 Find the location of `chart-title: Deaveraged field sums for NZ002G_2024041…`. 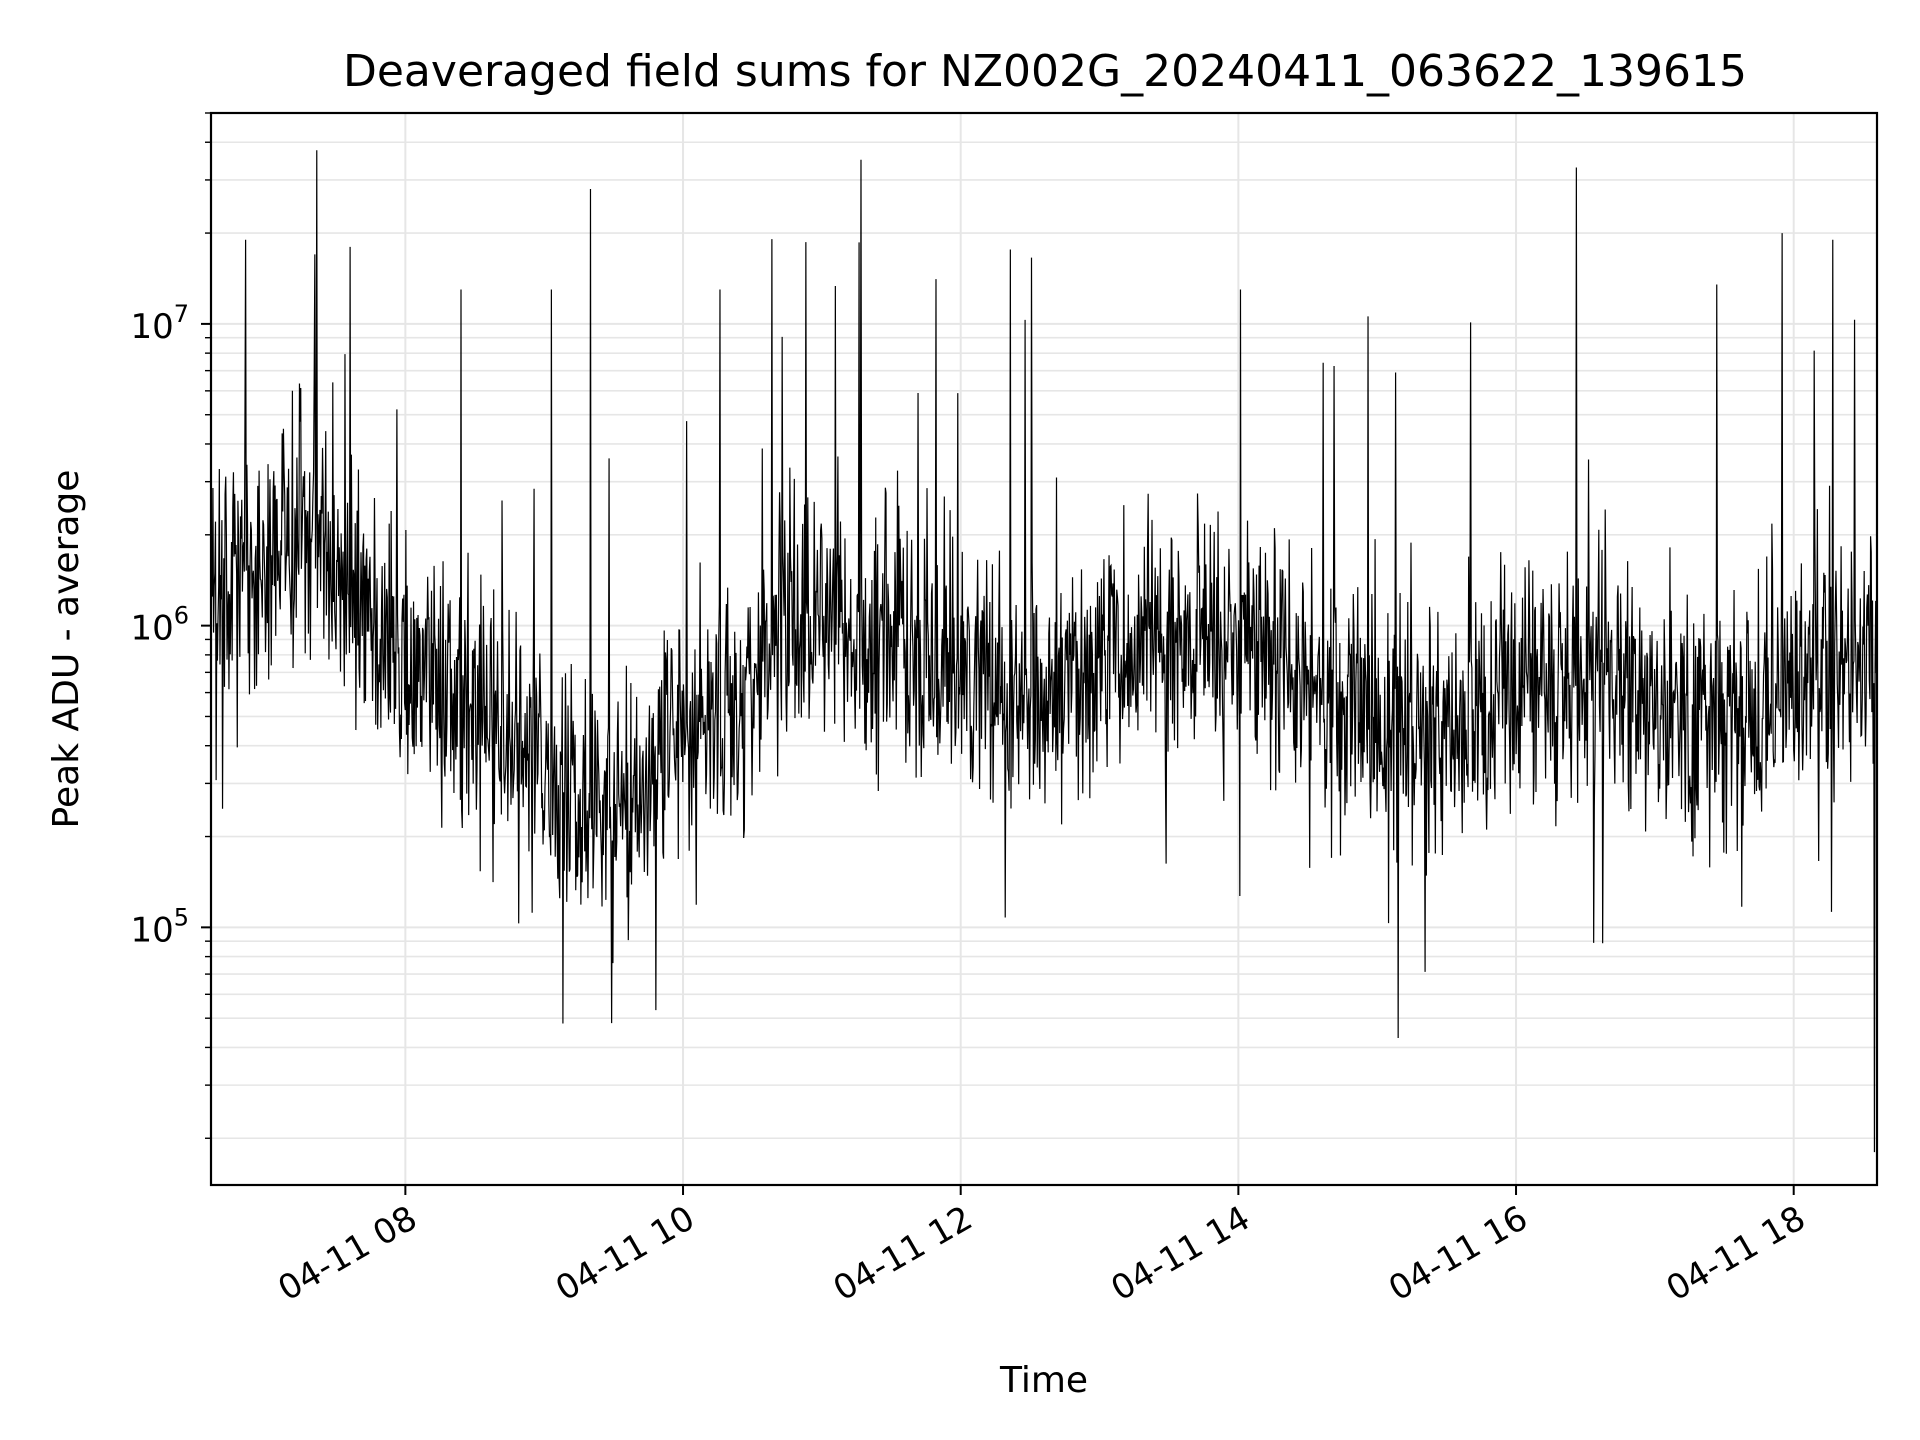

chart-title: Deaveraged field sums for NZ002G_2024041… is located at coordinates (1045, 71).